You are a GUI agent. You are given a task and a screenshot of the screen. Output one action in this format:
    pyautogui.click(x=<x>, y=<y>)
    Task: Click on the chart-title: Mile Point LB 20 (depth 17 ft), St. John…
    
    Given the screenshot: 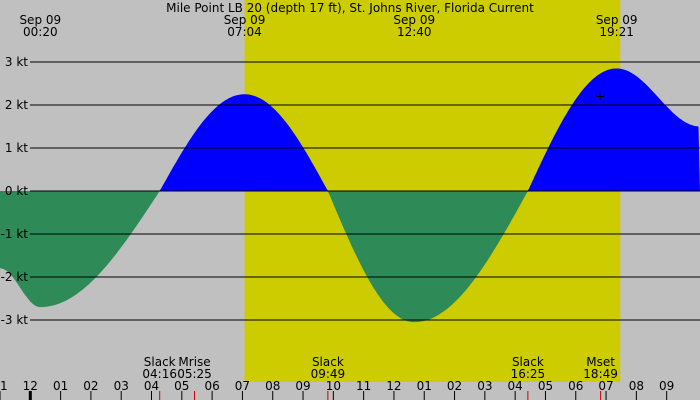 What is the action you would take?
    pyautogui.click(x=350, y=8)
    